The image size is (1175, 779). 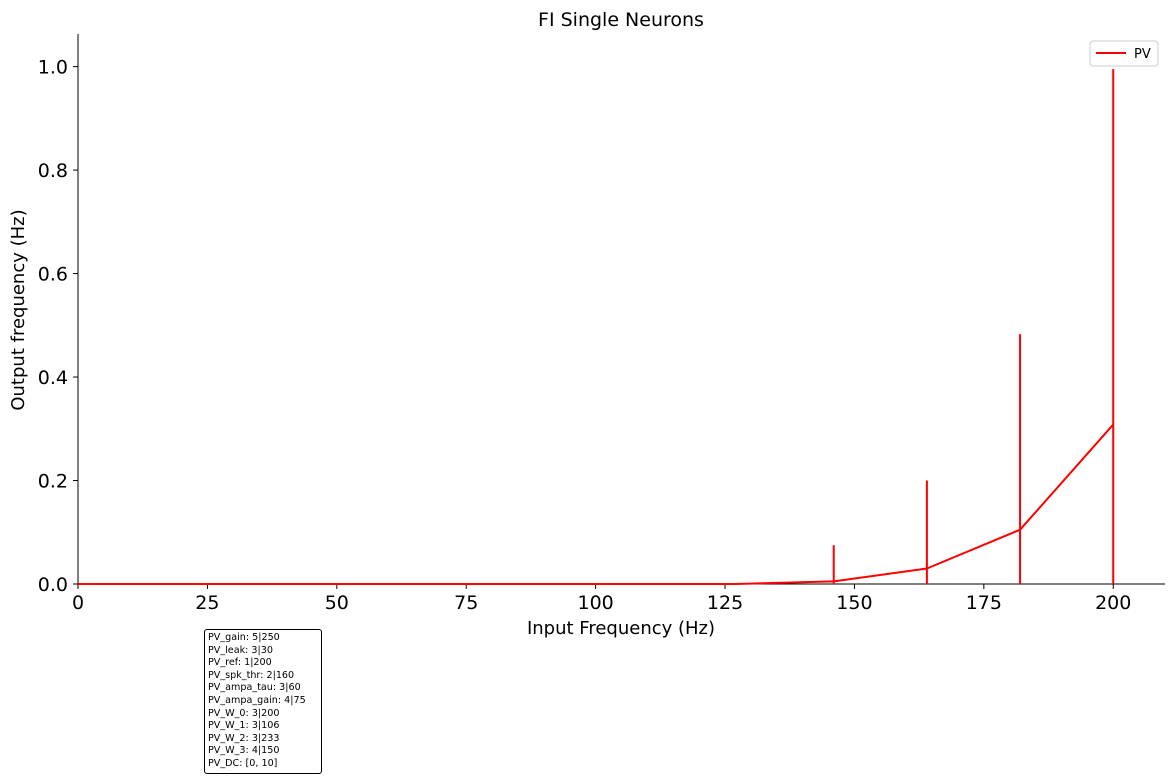 I want to click on y-tick-label: 0.2, so click(x=53, y=482).